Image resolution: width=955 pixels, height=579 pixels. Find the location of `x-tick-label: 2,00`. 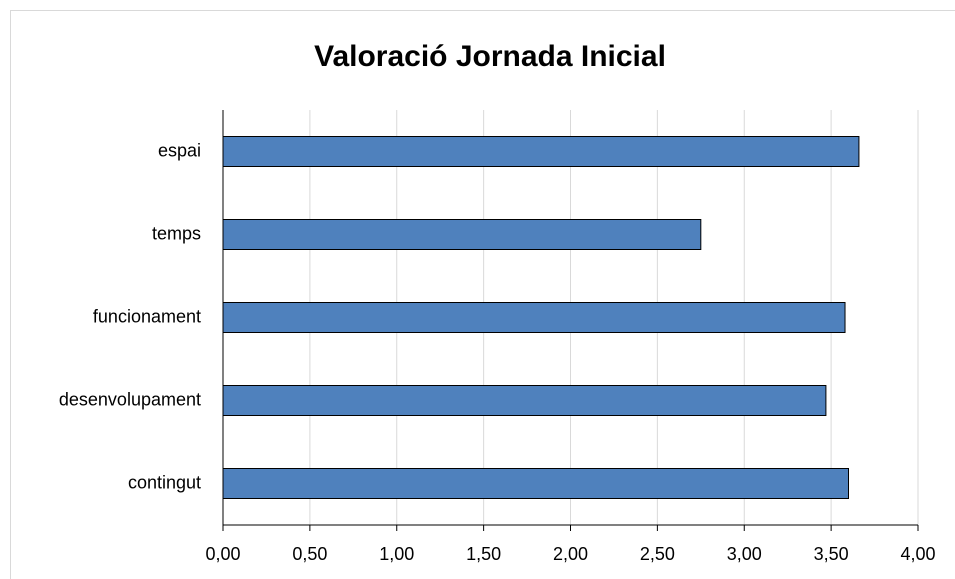

x-tick-label: 2,00 is located at coordinates (570, 554).